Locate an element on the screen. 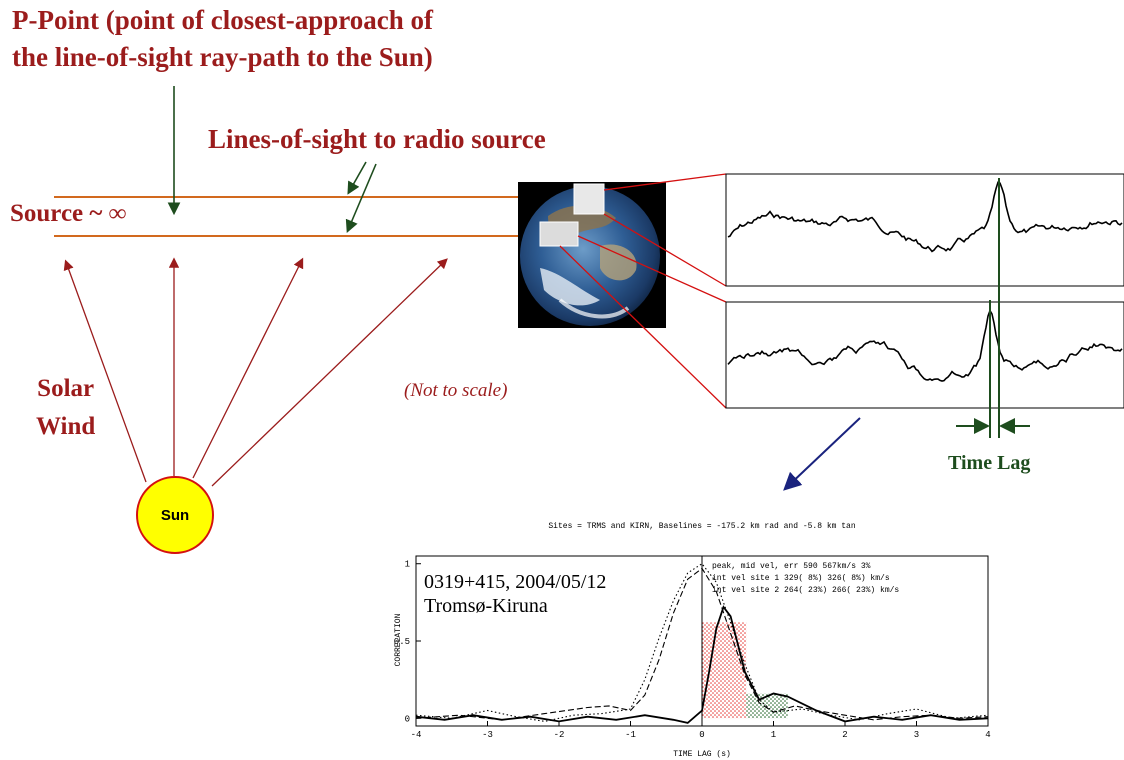 The width and height of the screenshot is (1124, 760). chart-annotation-sites: Tromsø-Kiruna is located at coordinates (486, 606).